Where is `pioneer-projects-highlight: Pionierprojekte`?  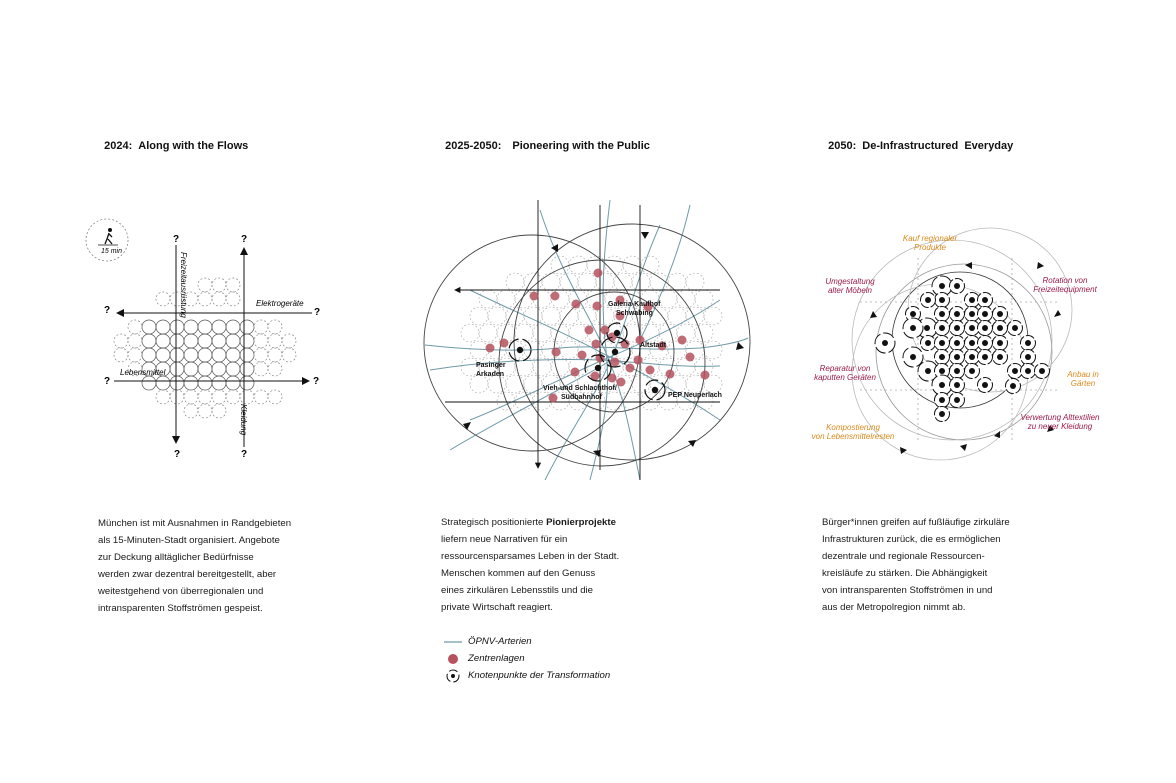 pioneer-projects-highlight: Pionierprojekte is located at coordinates (581, 522).